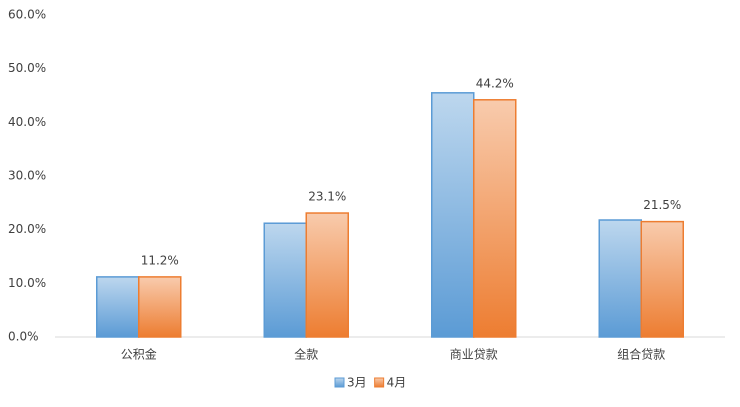 The image size is (740, 407). Describe the element at coordinates (397, 383) in the screenshot. I see `legend-label: 4月` at that location.